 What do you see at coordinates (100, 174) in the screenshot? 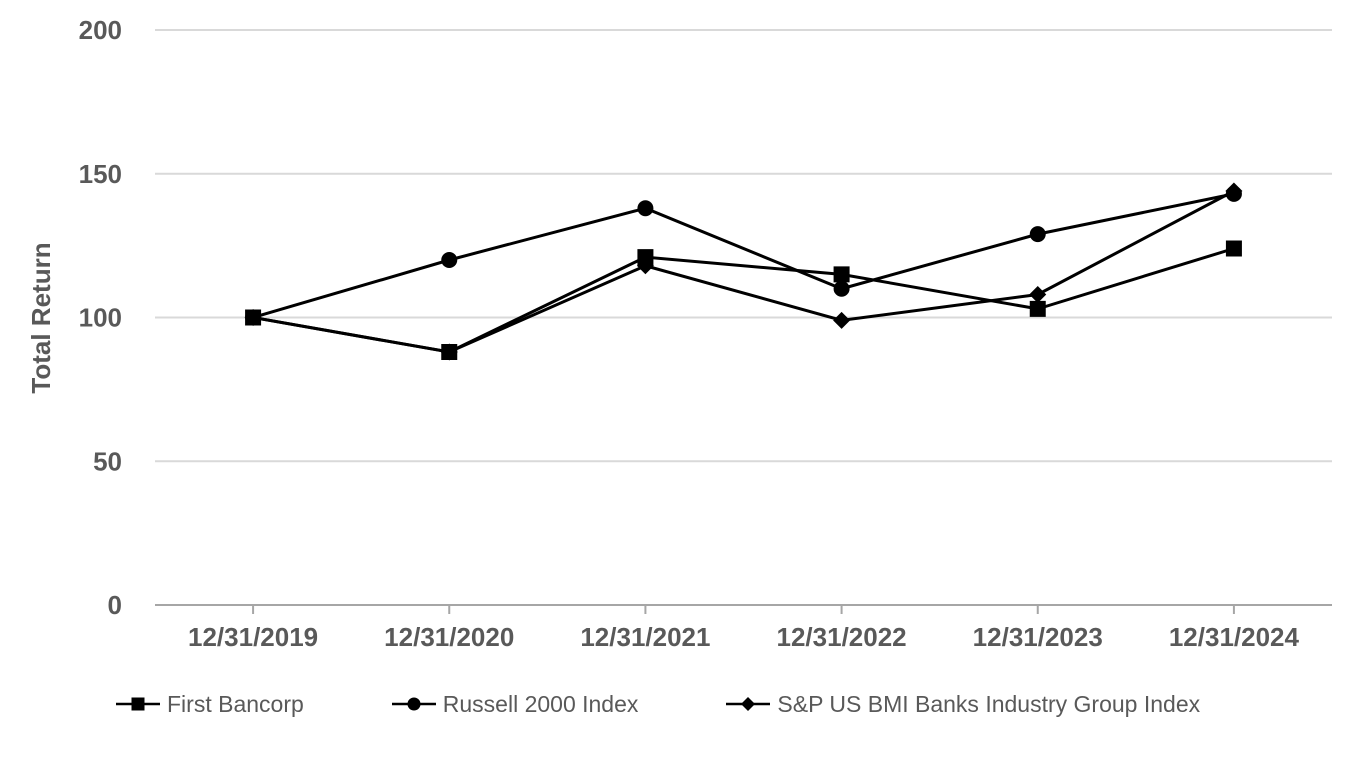
I see `y-axis-label-150: 150` at bounding box center [100, 174].